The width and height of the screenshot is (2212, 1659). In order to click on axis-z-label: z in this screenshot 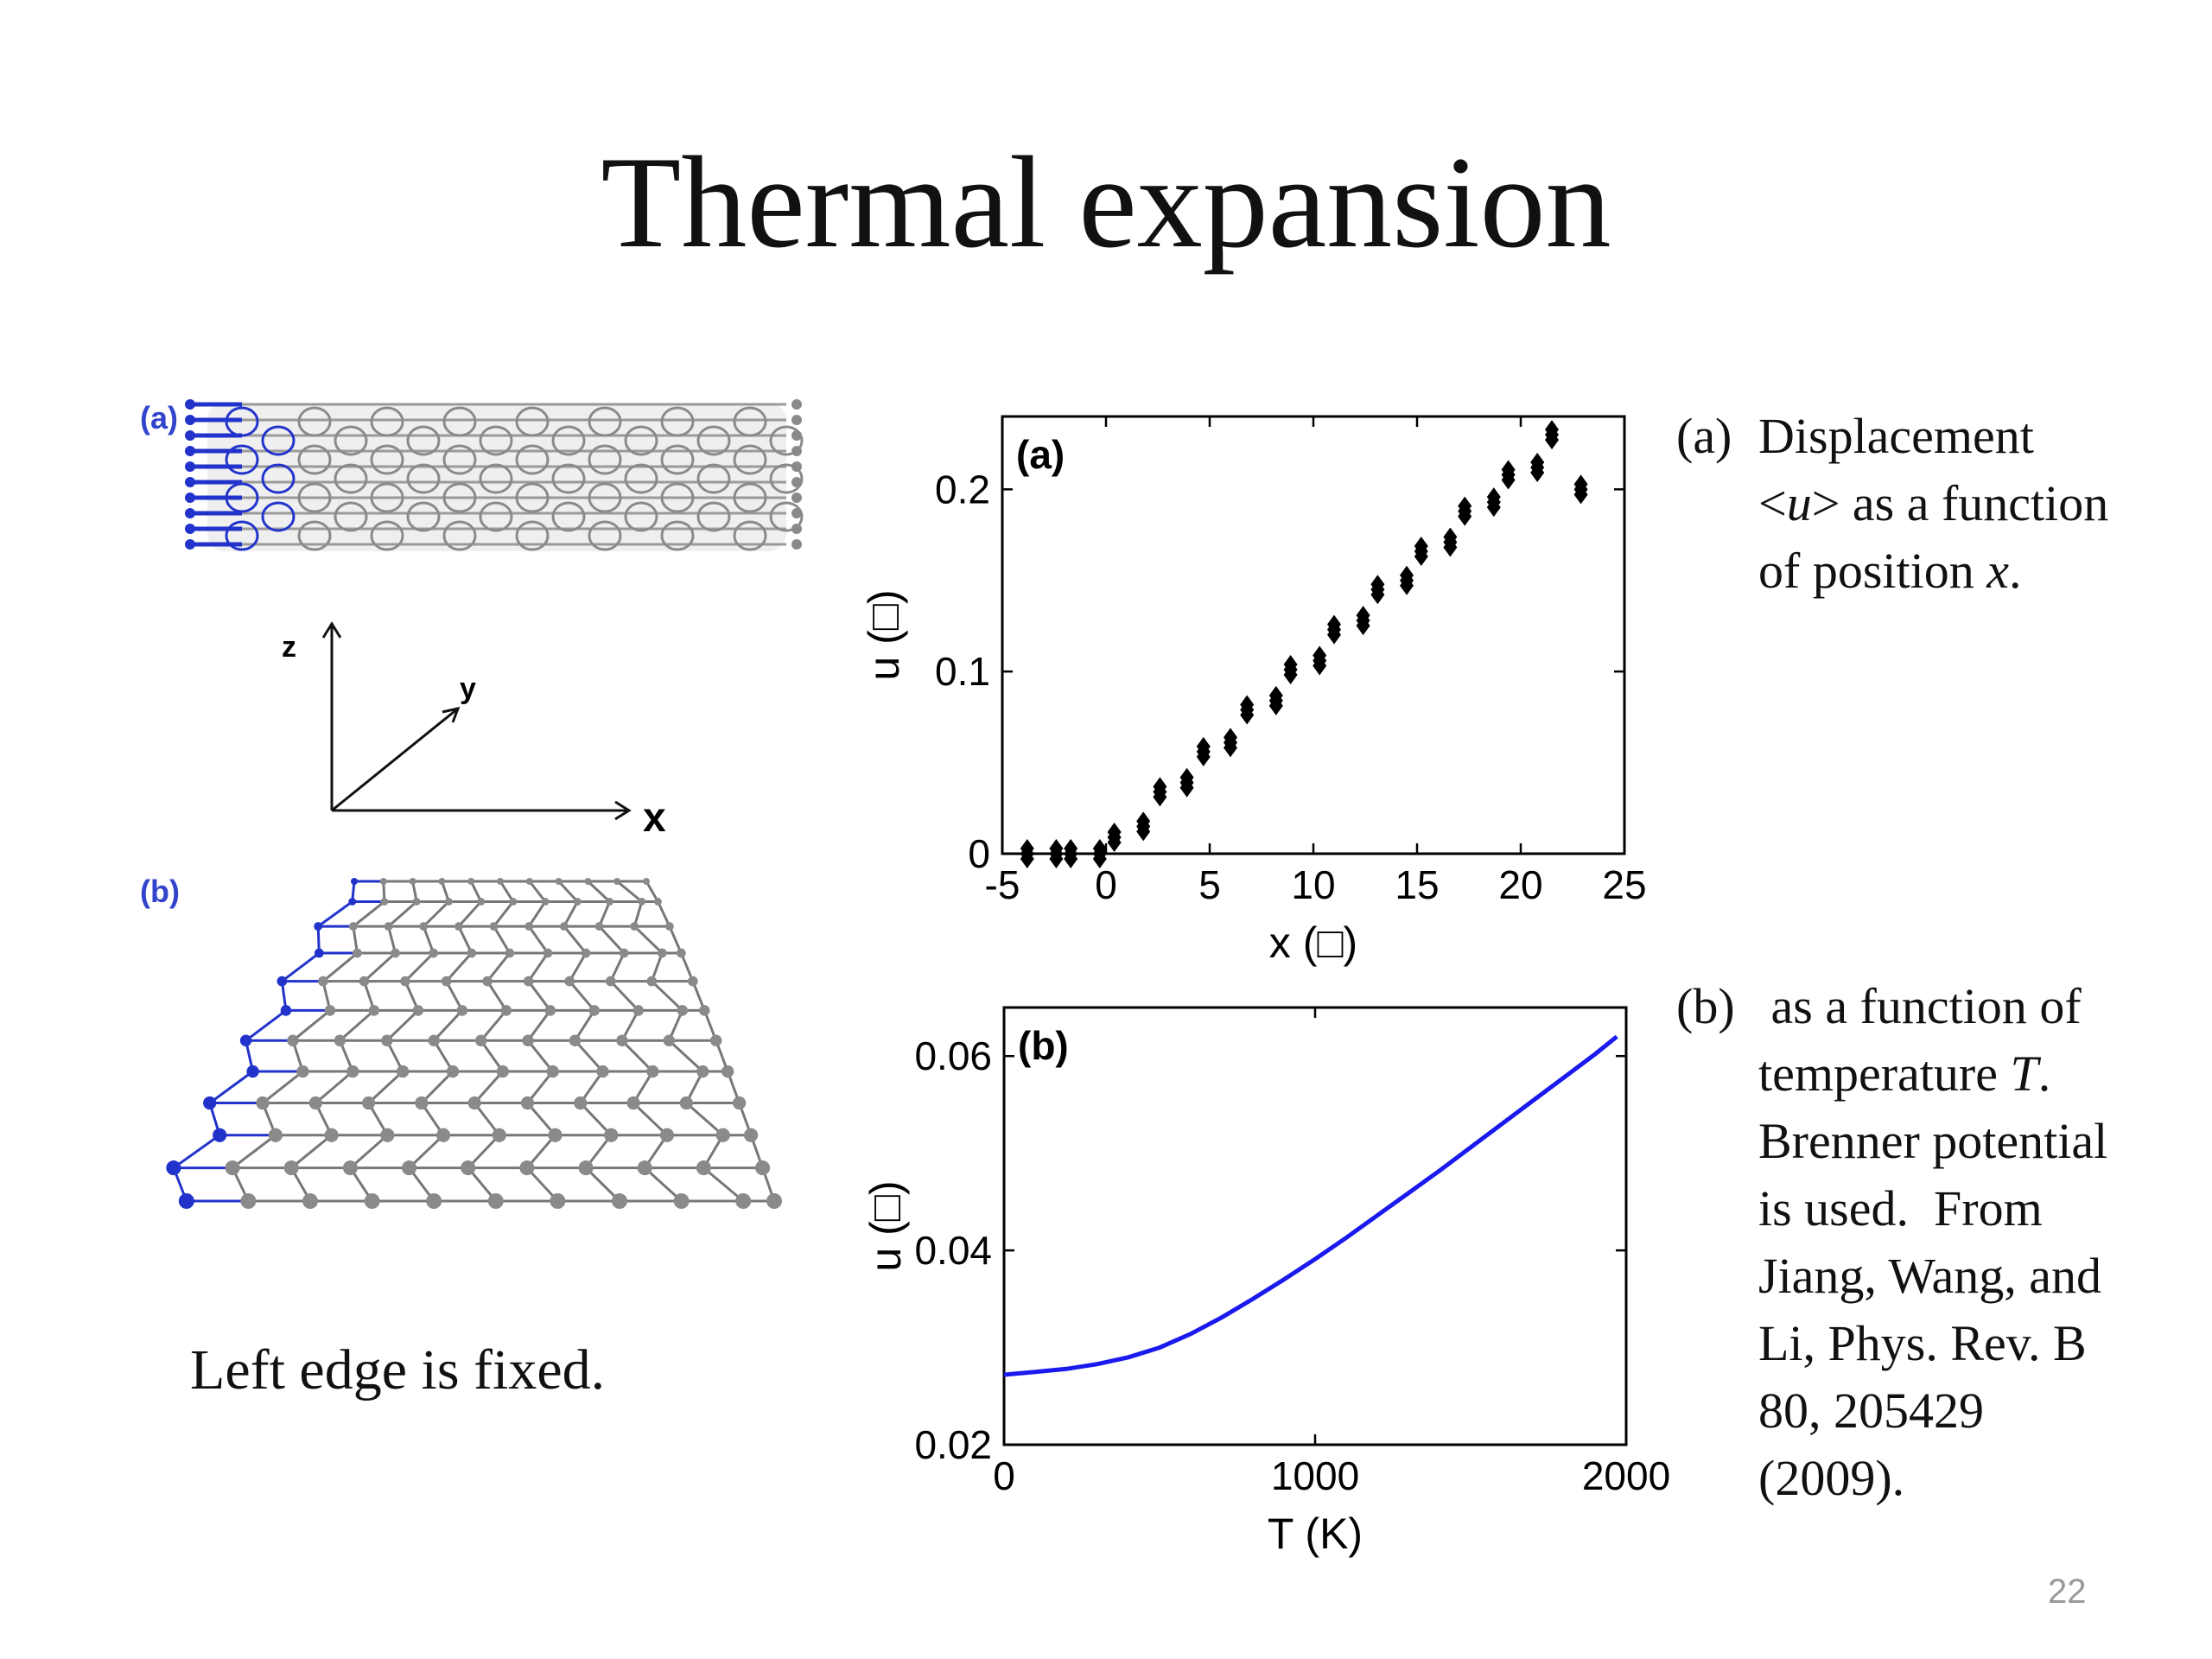, I will do `click(289, 647)`.